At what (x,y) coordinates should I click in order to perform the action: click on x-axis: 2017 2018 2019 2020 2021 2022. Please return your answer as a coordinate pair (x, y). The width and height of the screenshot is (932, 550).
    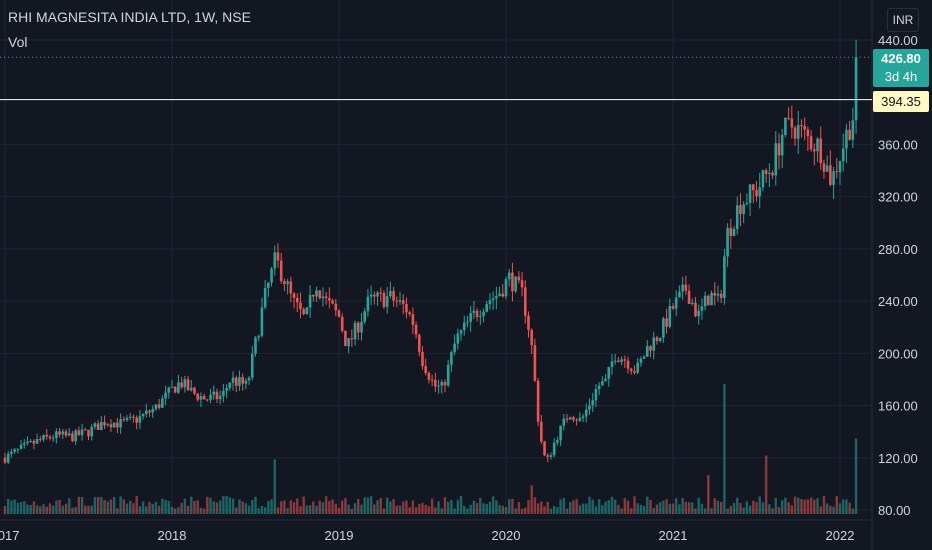
    Looking at the image, I should click on (427, 535).